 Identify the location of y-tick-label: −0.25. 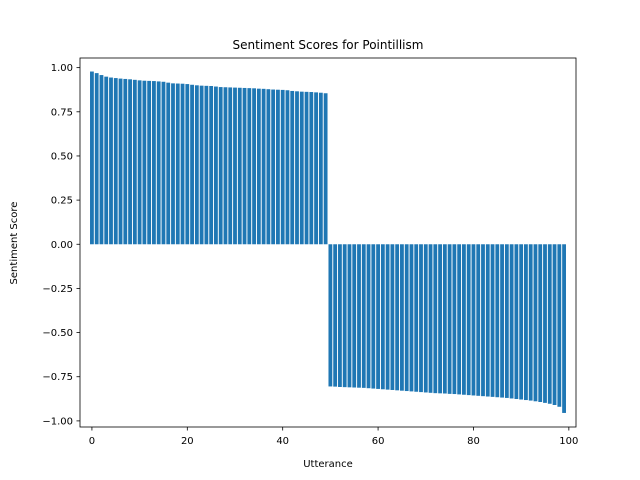
(57, 289).